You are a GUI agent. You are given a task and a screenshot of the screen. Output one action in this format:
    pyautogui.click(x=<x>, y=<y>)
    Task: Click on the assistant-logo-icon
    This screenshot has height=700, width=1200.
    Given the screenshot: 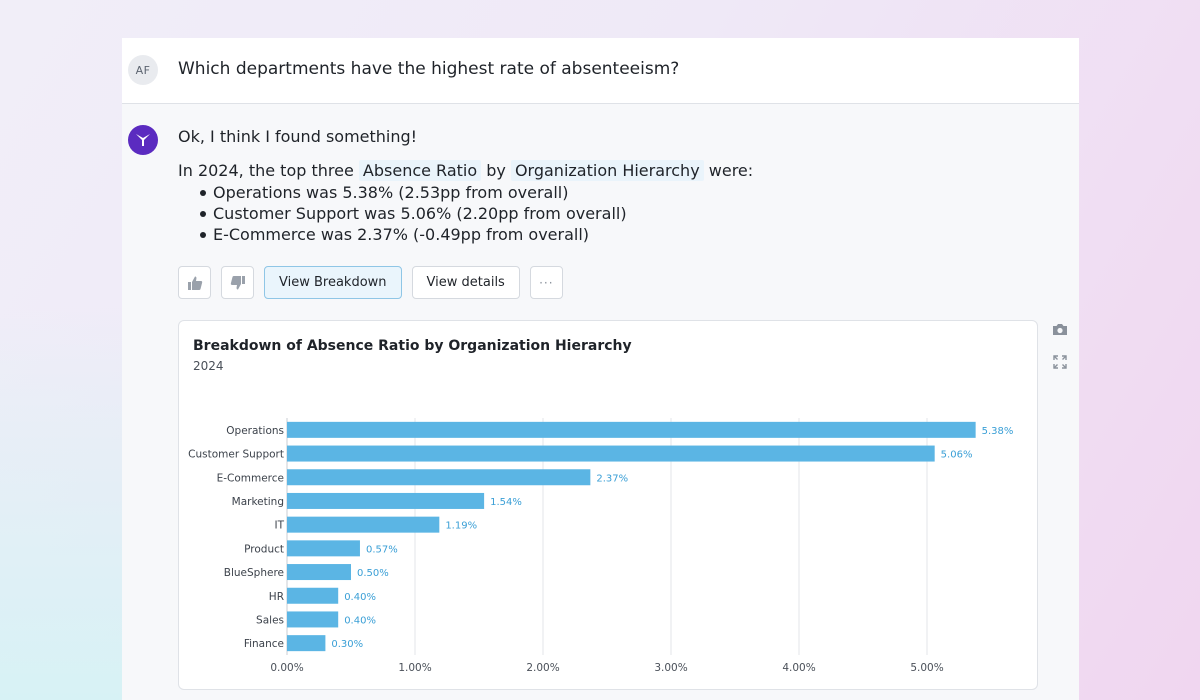 What is the action you would take?
    pyautogui.click(x=143, y=140)
    